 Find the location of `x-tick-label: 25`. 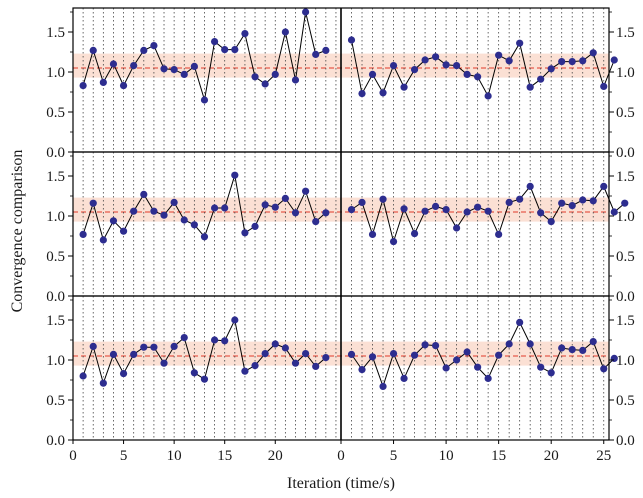

x-tick-label: 25 is located at coordinates (603, 456).